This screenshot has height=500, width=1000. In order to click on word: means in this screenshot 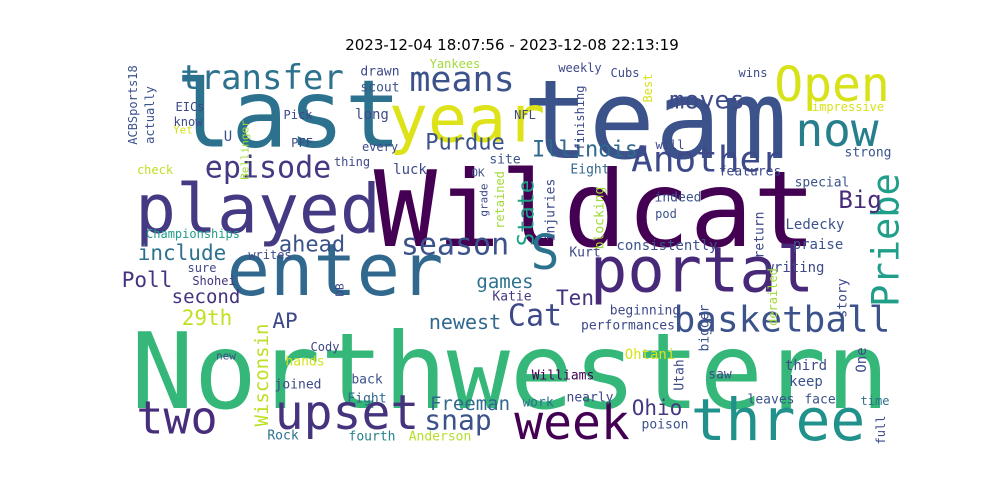, I will do `click(461, 80)`.